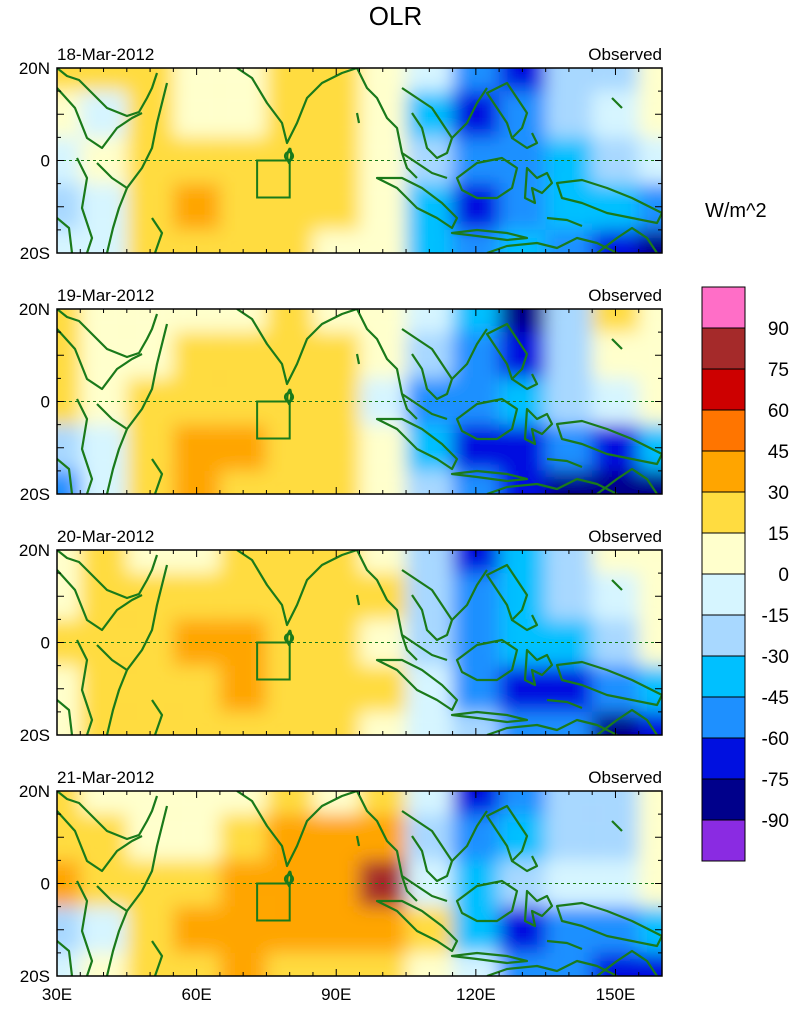 Image resolution: width=791 pixels, height=1013 pixels. What do you see at coordinates (105, 777) in the screenshot?
I see `panel-date: 21-Mar-2012` at bounding box center [105, 777].